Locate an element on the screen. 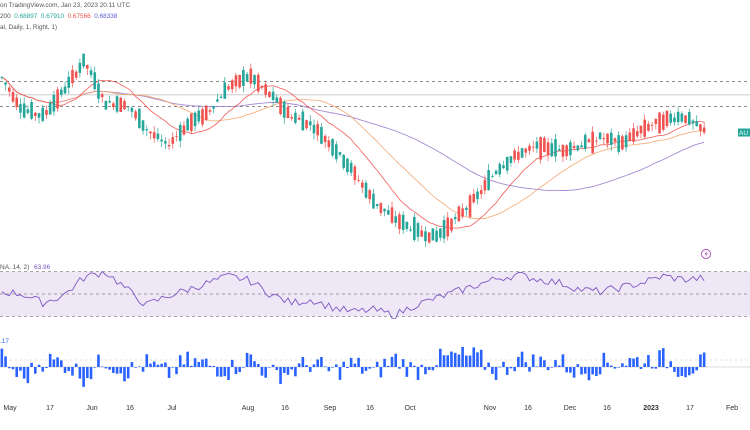  indicator-line: al, Daily, 1, Right, 1) is located at coordinates (28, 27).